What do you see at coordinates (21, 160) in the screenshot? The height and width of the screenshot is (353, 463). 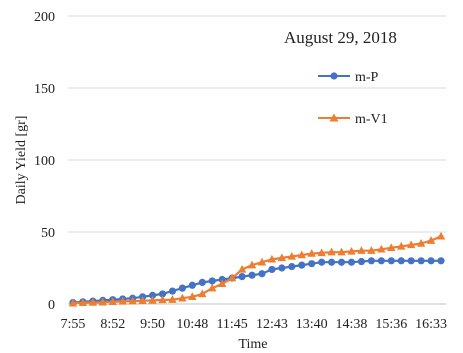 I see `y-axis-title: Daily Yield [gr]` at bounding box center [21, 160].